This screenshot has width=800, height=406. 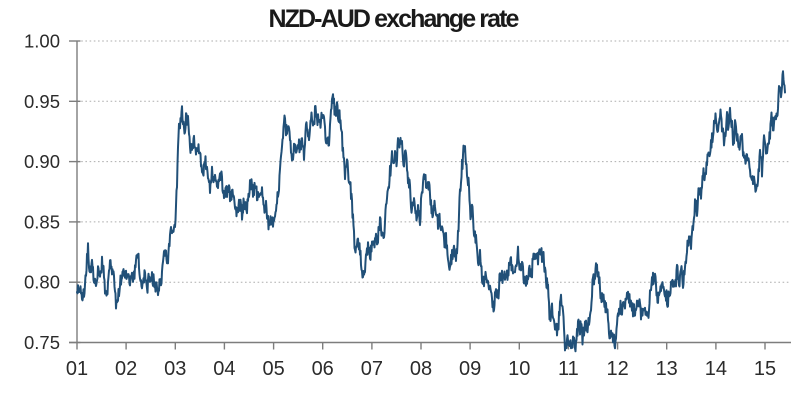 I want to click on svg-text: NZD-AUD exchange rate, so click(x=393, y=19).